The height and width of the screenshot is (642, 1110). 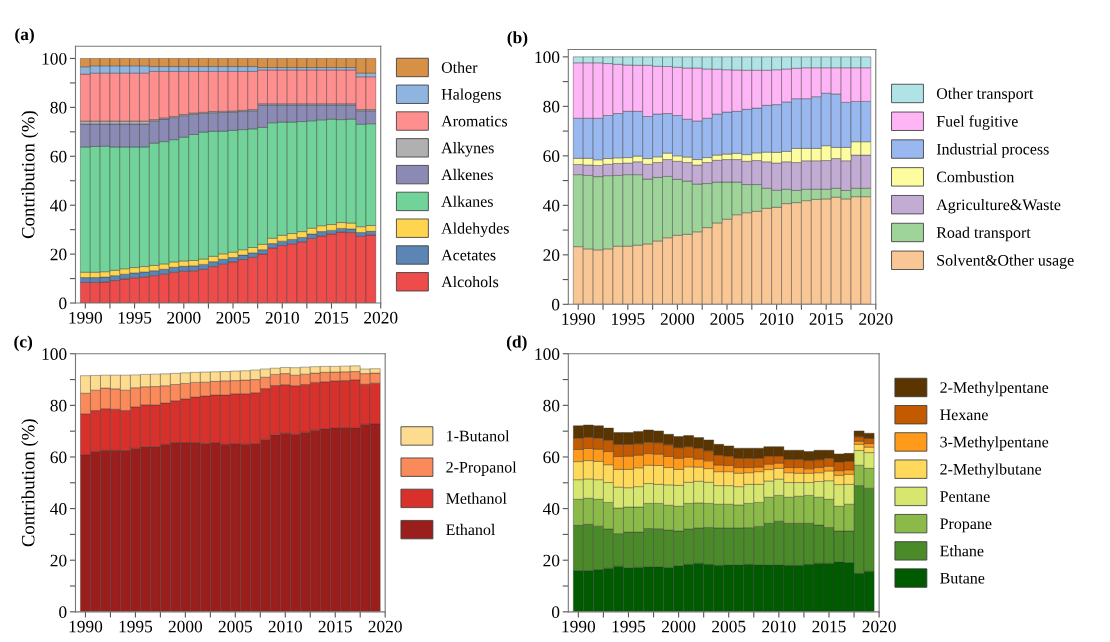 I want to click on legend-label: 1-Butanol, so click(x=478, y=436).